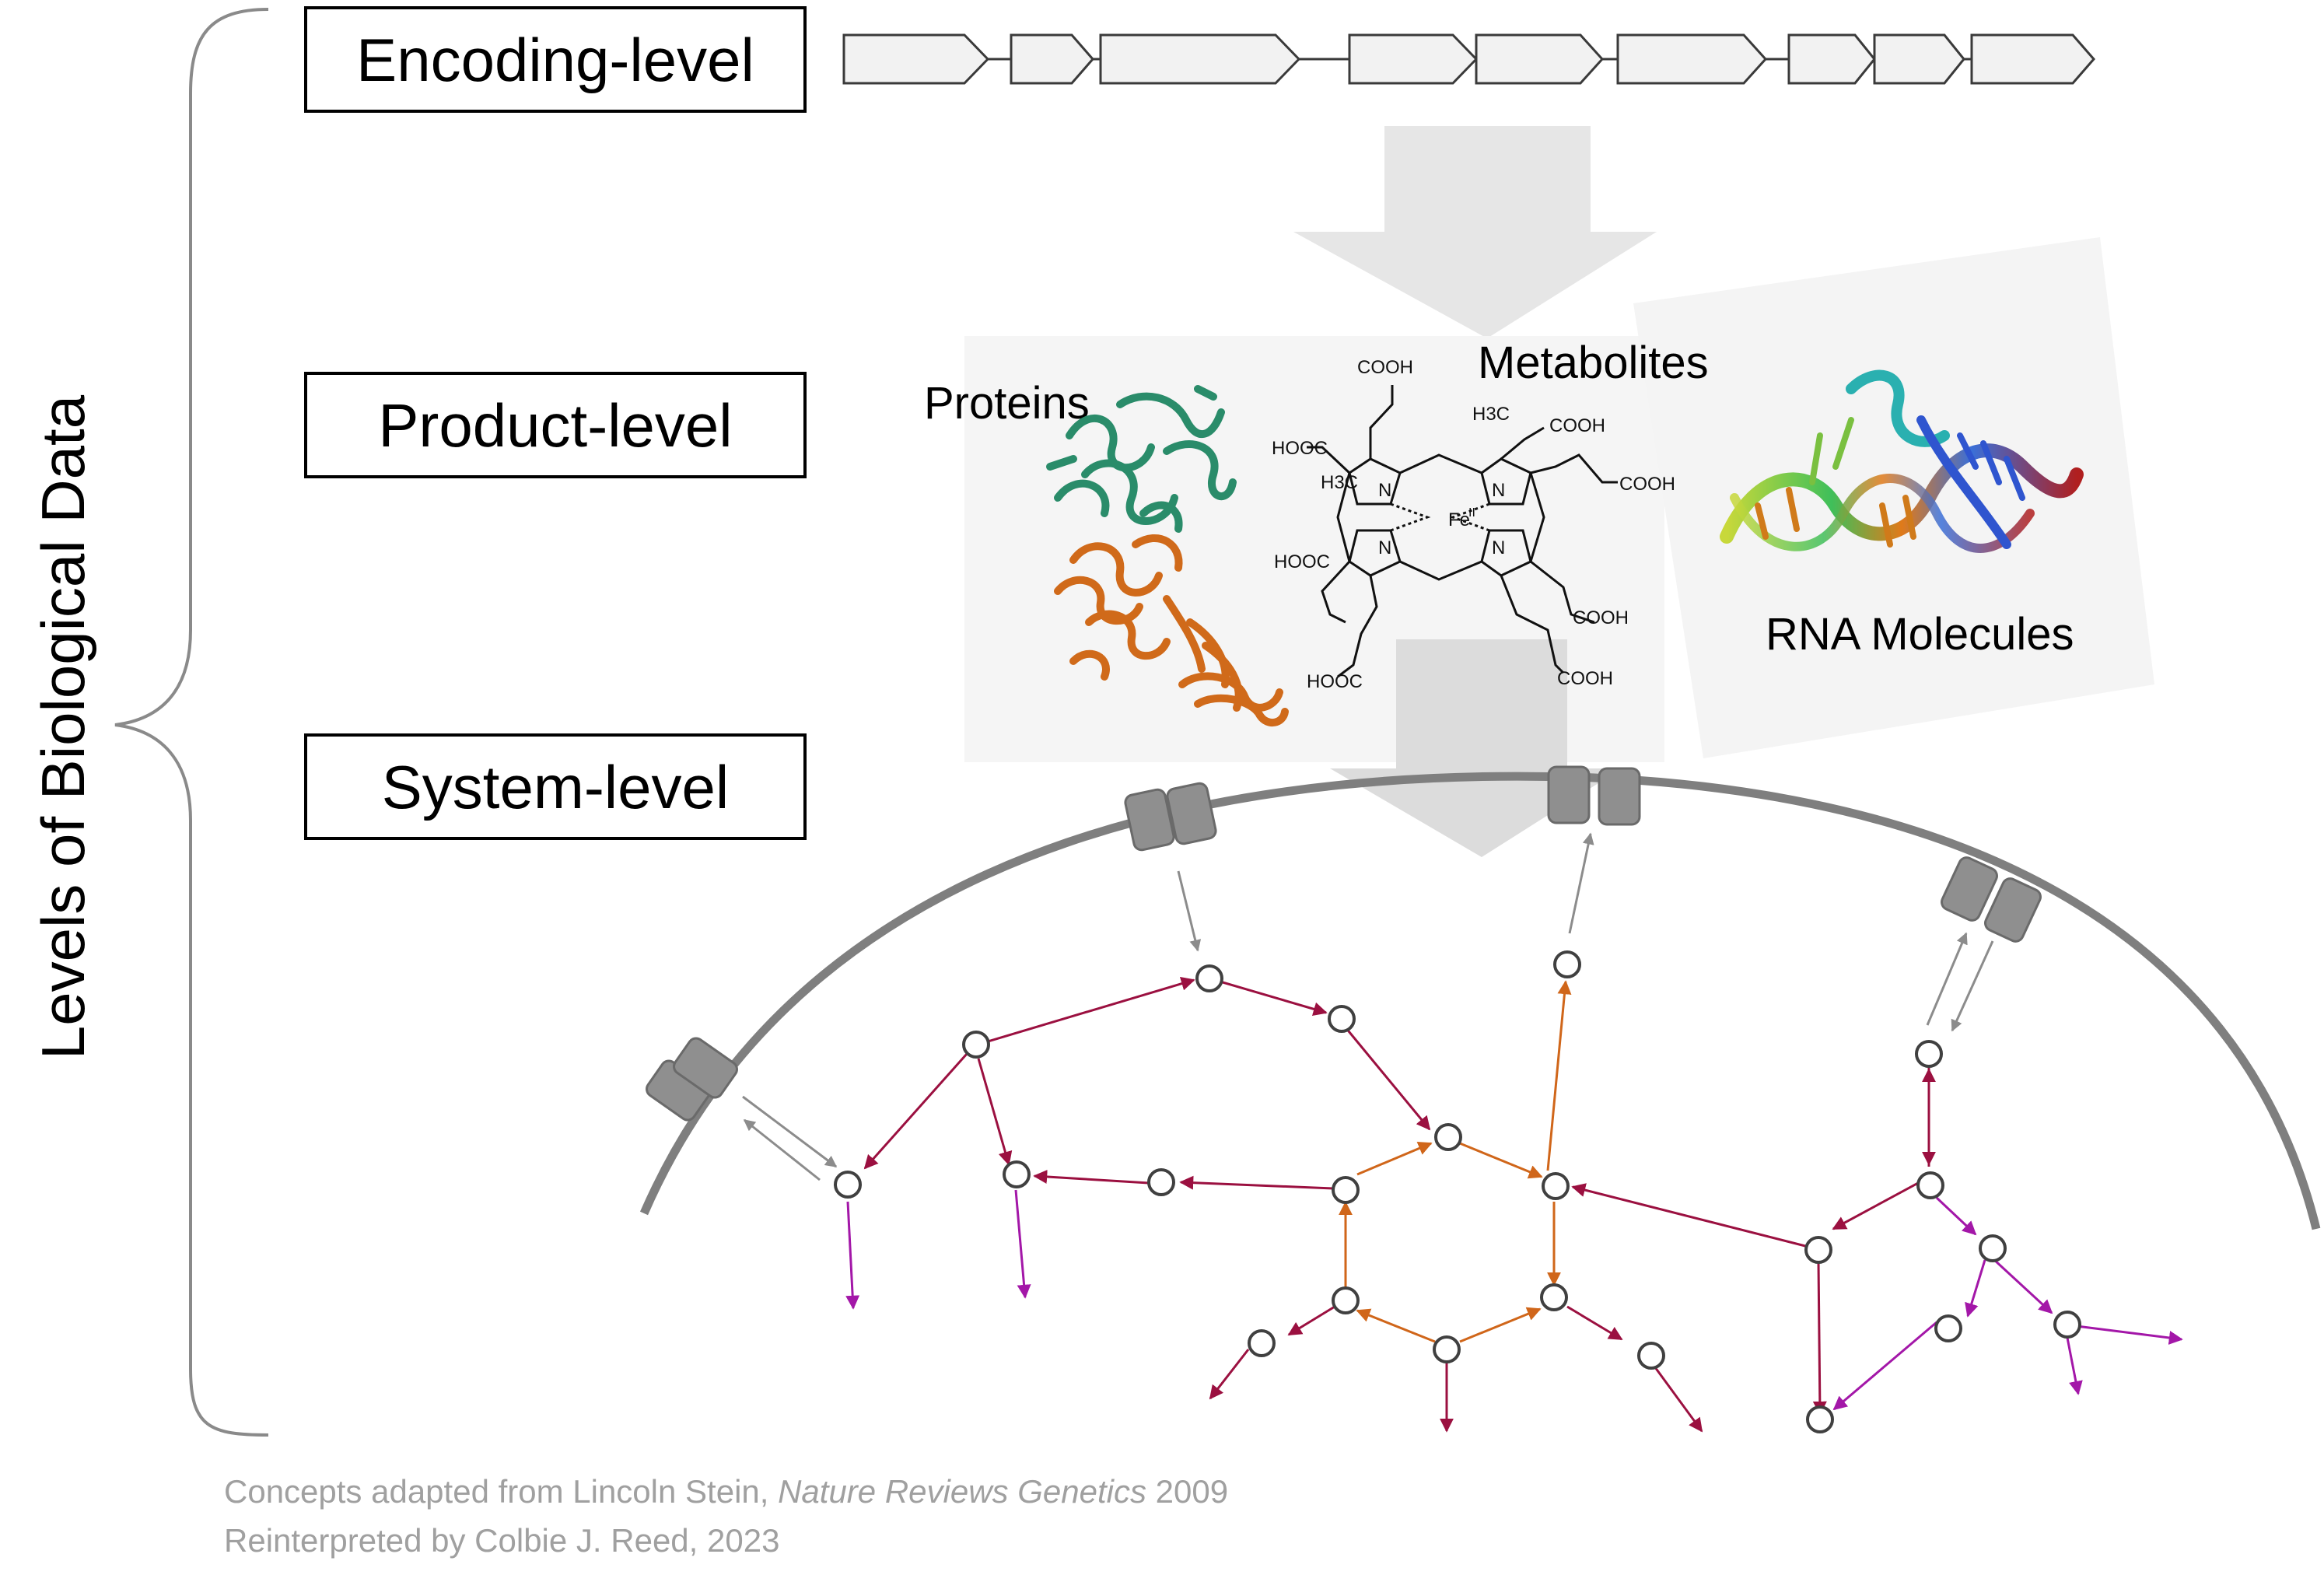 This screenshot has width=2324, height=1589. I want to click on heme-hooc-left: HOOC, so click(1300, 449).